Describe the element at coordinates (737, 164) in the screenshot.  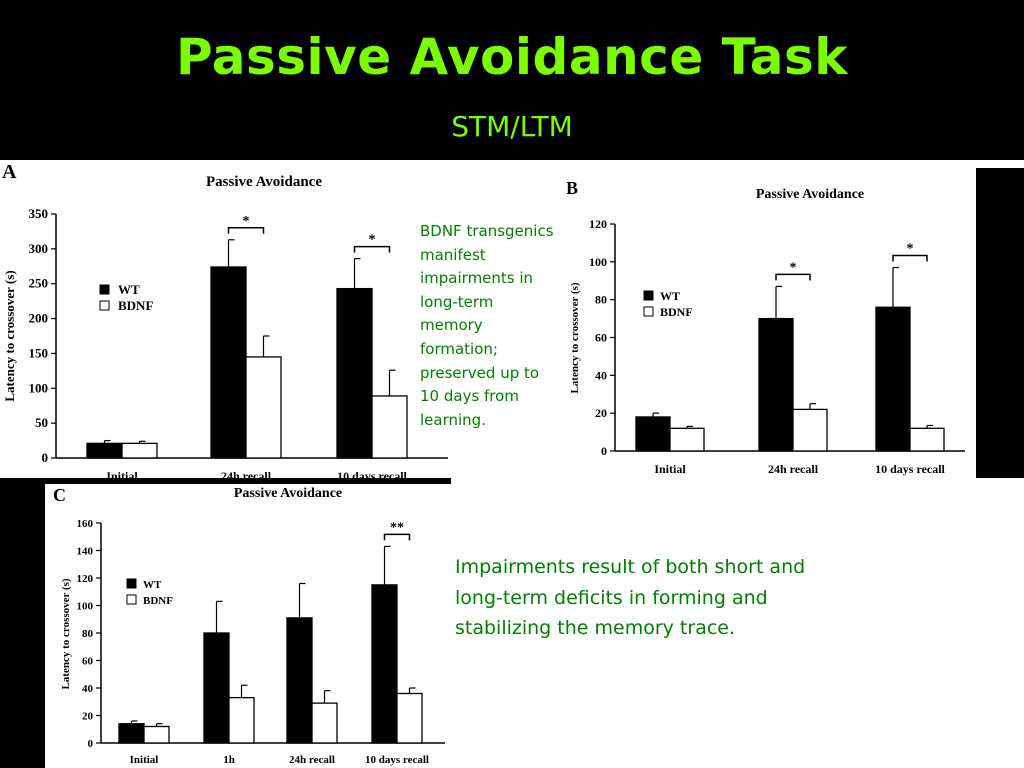
I see `white-content-strip` at that location.